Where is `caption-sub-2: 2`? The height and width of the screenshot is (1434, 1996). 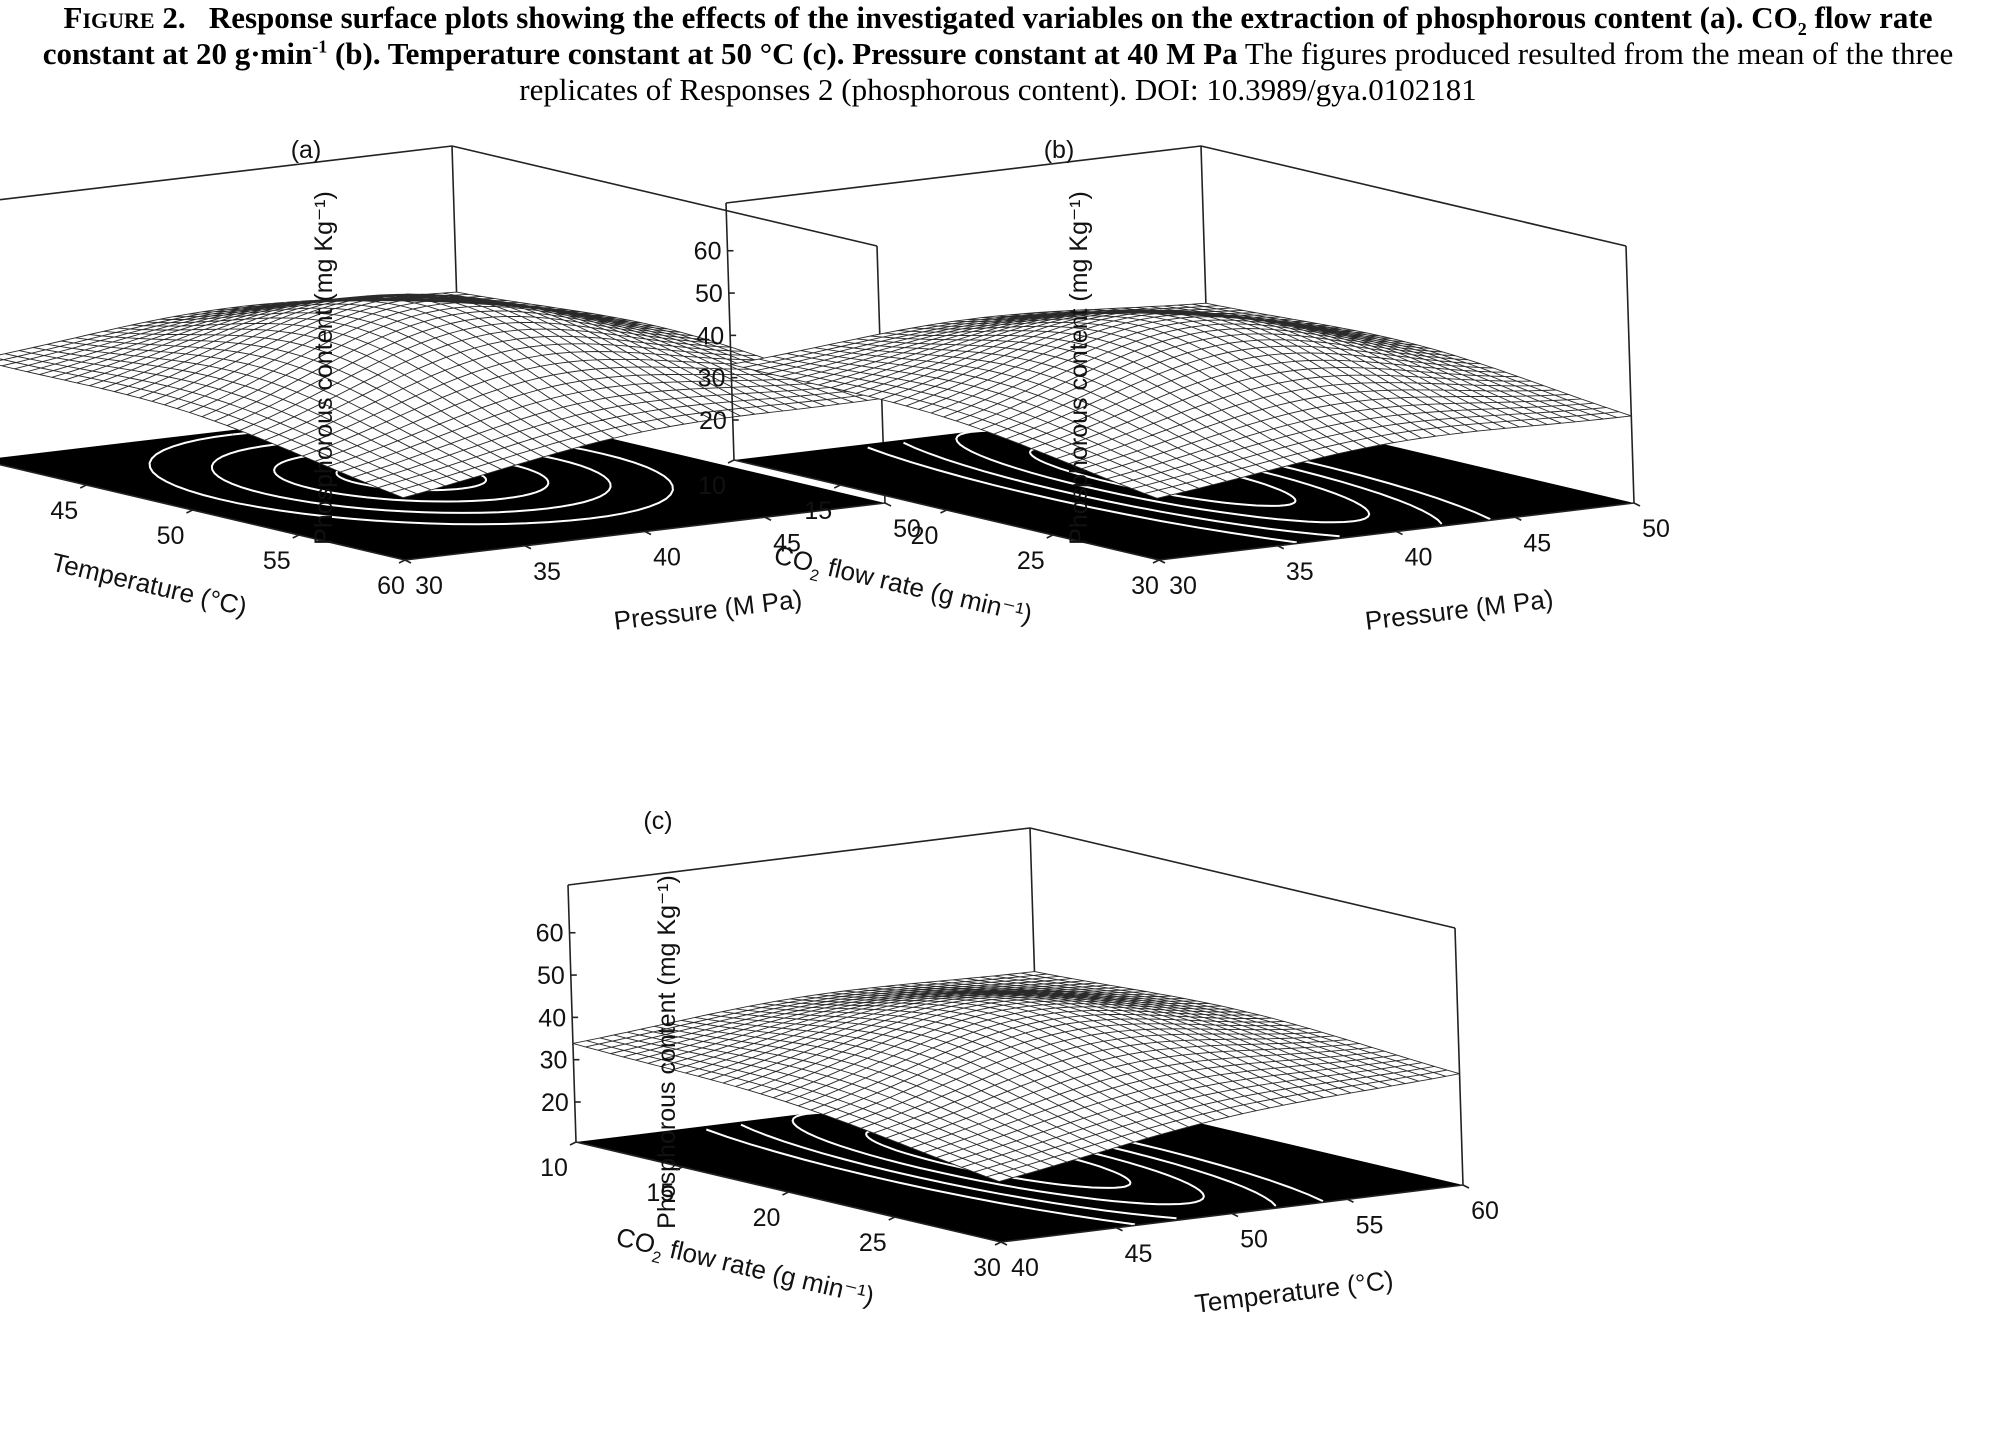 caption-sub-2: 2 is located at coordinates (1802, 29).